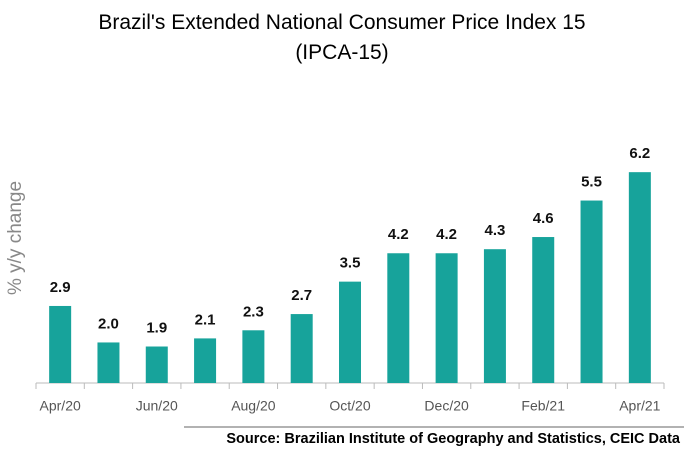 This screenshot has width=684, height=450. What do you see at coordinates (205, 319) in the screenshot?
I see `value-label: 2.1` at bounding box center [205, 319].